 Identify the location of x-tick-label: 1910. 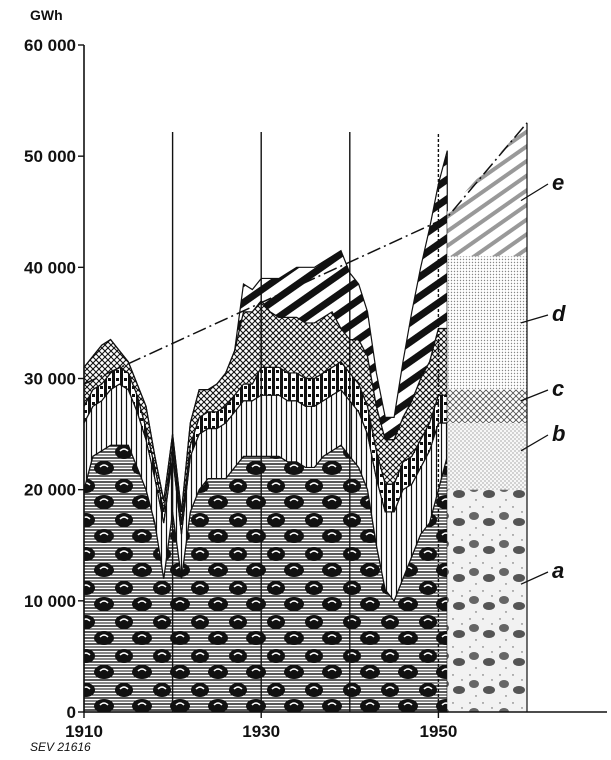
(84, 731).